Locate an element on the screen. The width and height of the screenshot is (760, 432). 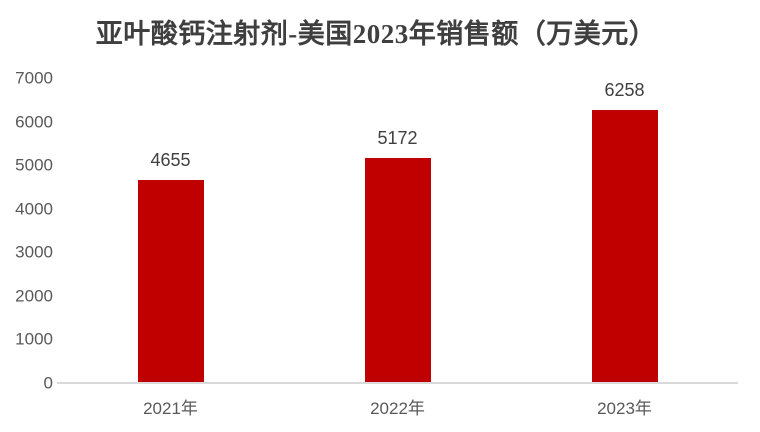
y-tick-label: 6000 is located at coordinates (34, 122).